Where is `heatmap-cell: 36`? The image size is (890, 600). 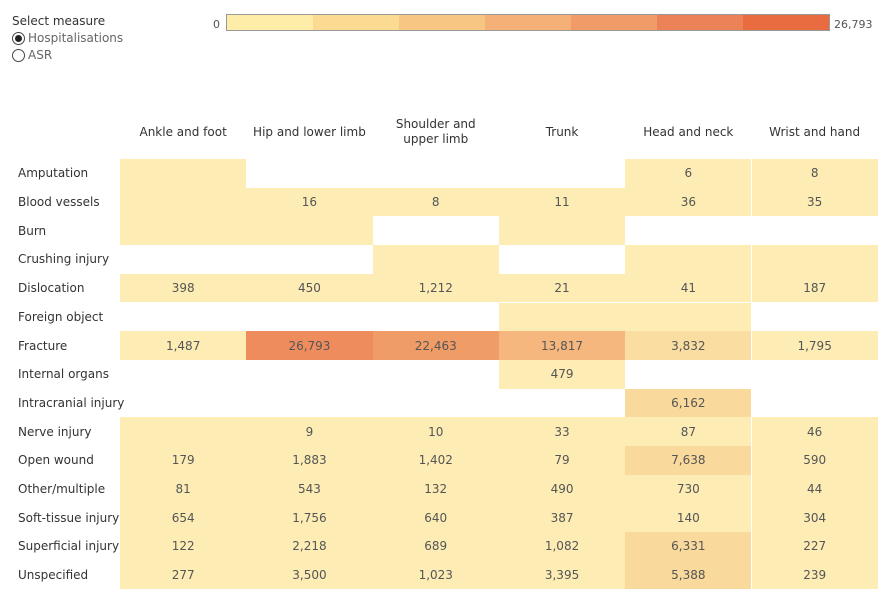 heatmap-cell: 36 is located at coordinates (688, 202).